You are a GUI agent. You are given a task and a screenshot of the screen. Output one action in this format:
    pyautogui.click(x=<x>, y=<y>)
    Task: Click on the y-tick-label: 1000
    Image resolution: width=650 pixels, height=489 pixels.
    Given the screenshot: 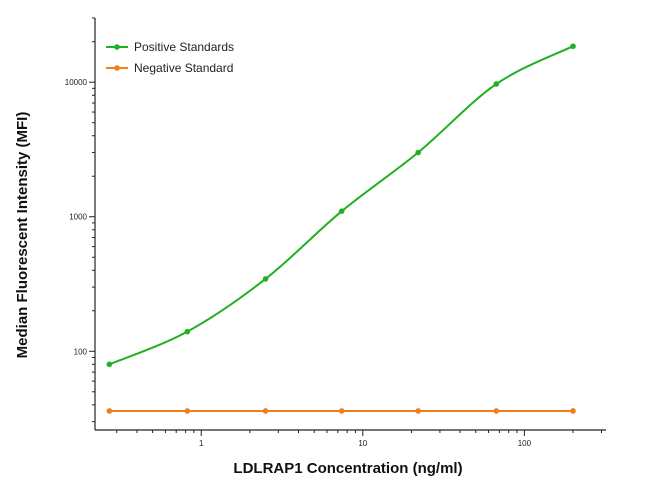 What is the action you would take?
    pyautogui.click(x=78, y=217)
    